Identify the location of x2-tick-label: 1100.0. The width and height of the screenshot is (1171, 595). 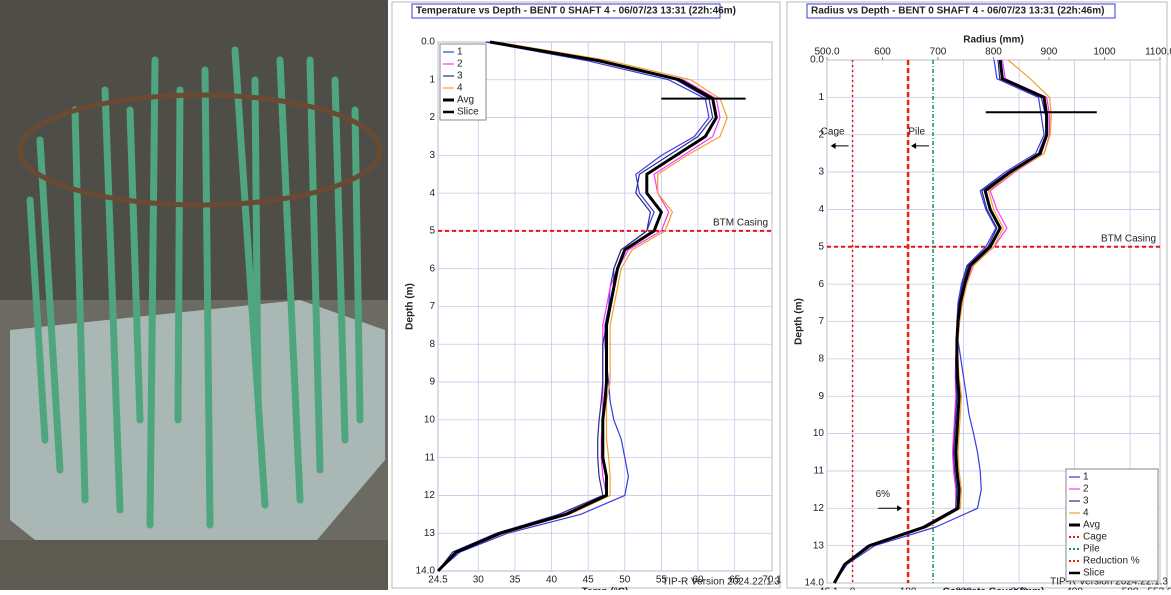
(1158, 52).